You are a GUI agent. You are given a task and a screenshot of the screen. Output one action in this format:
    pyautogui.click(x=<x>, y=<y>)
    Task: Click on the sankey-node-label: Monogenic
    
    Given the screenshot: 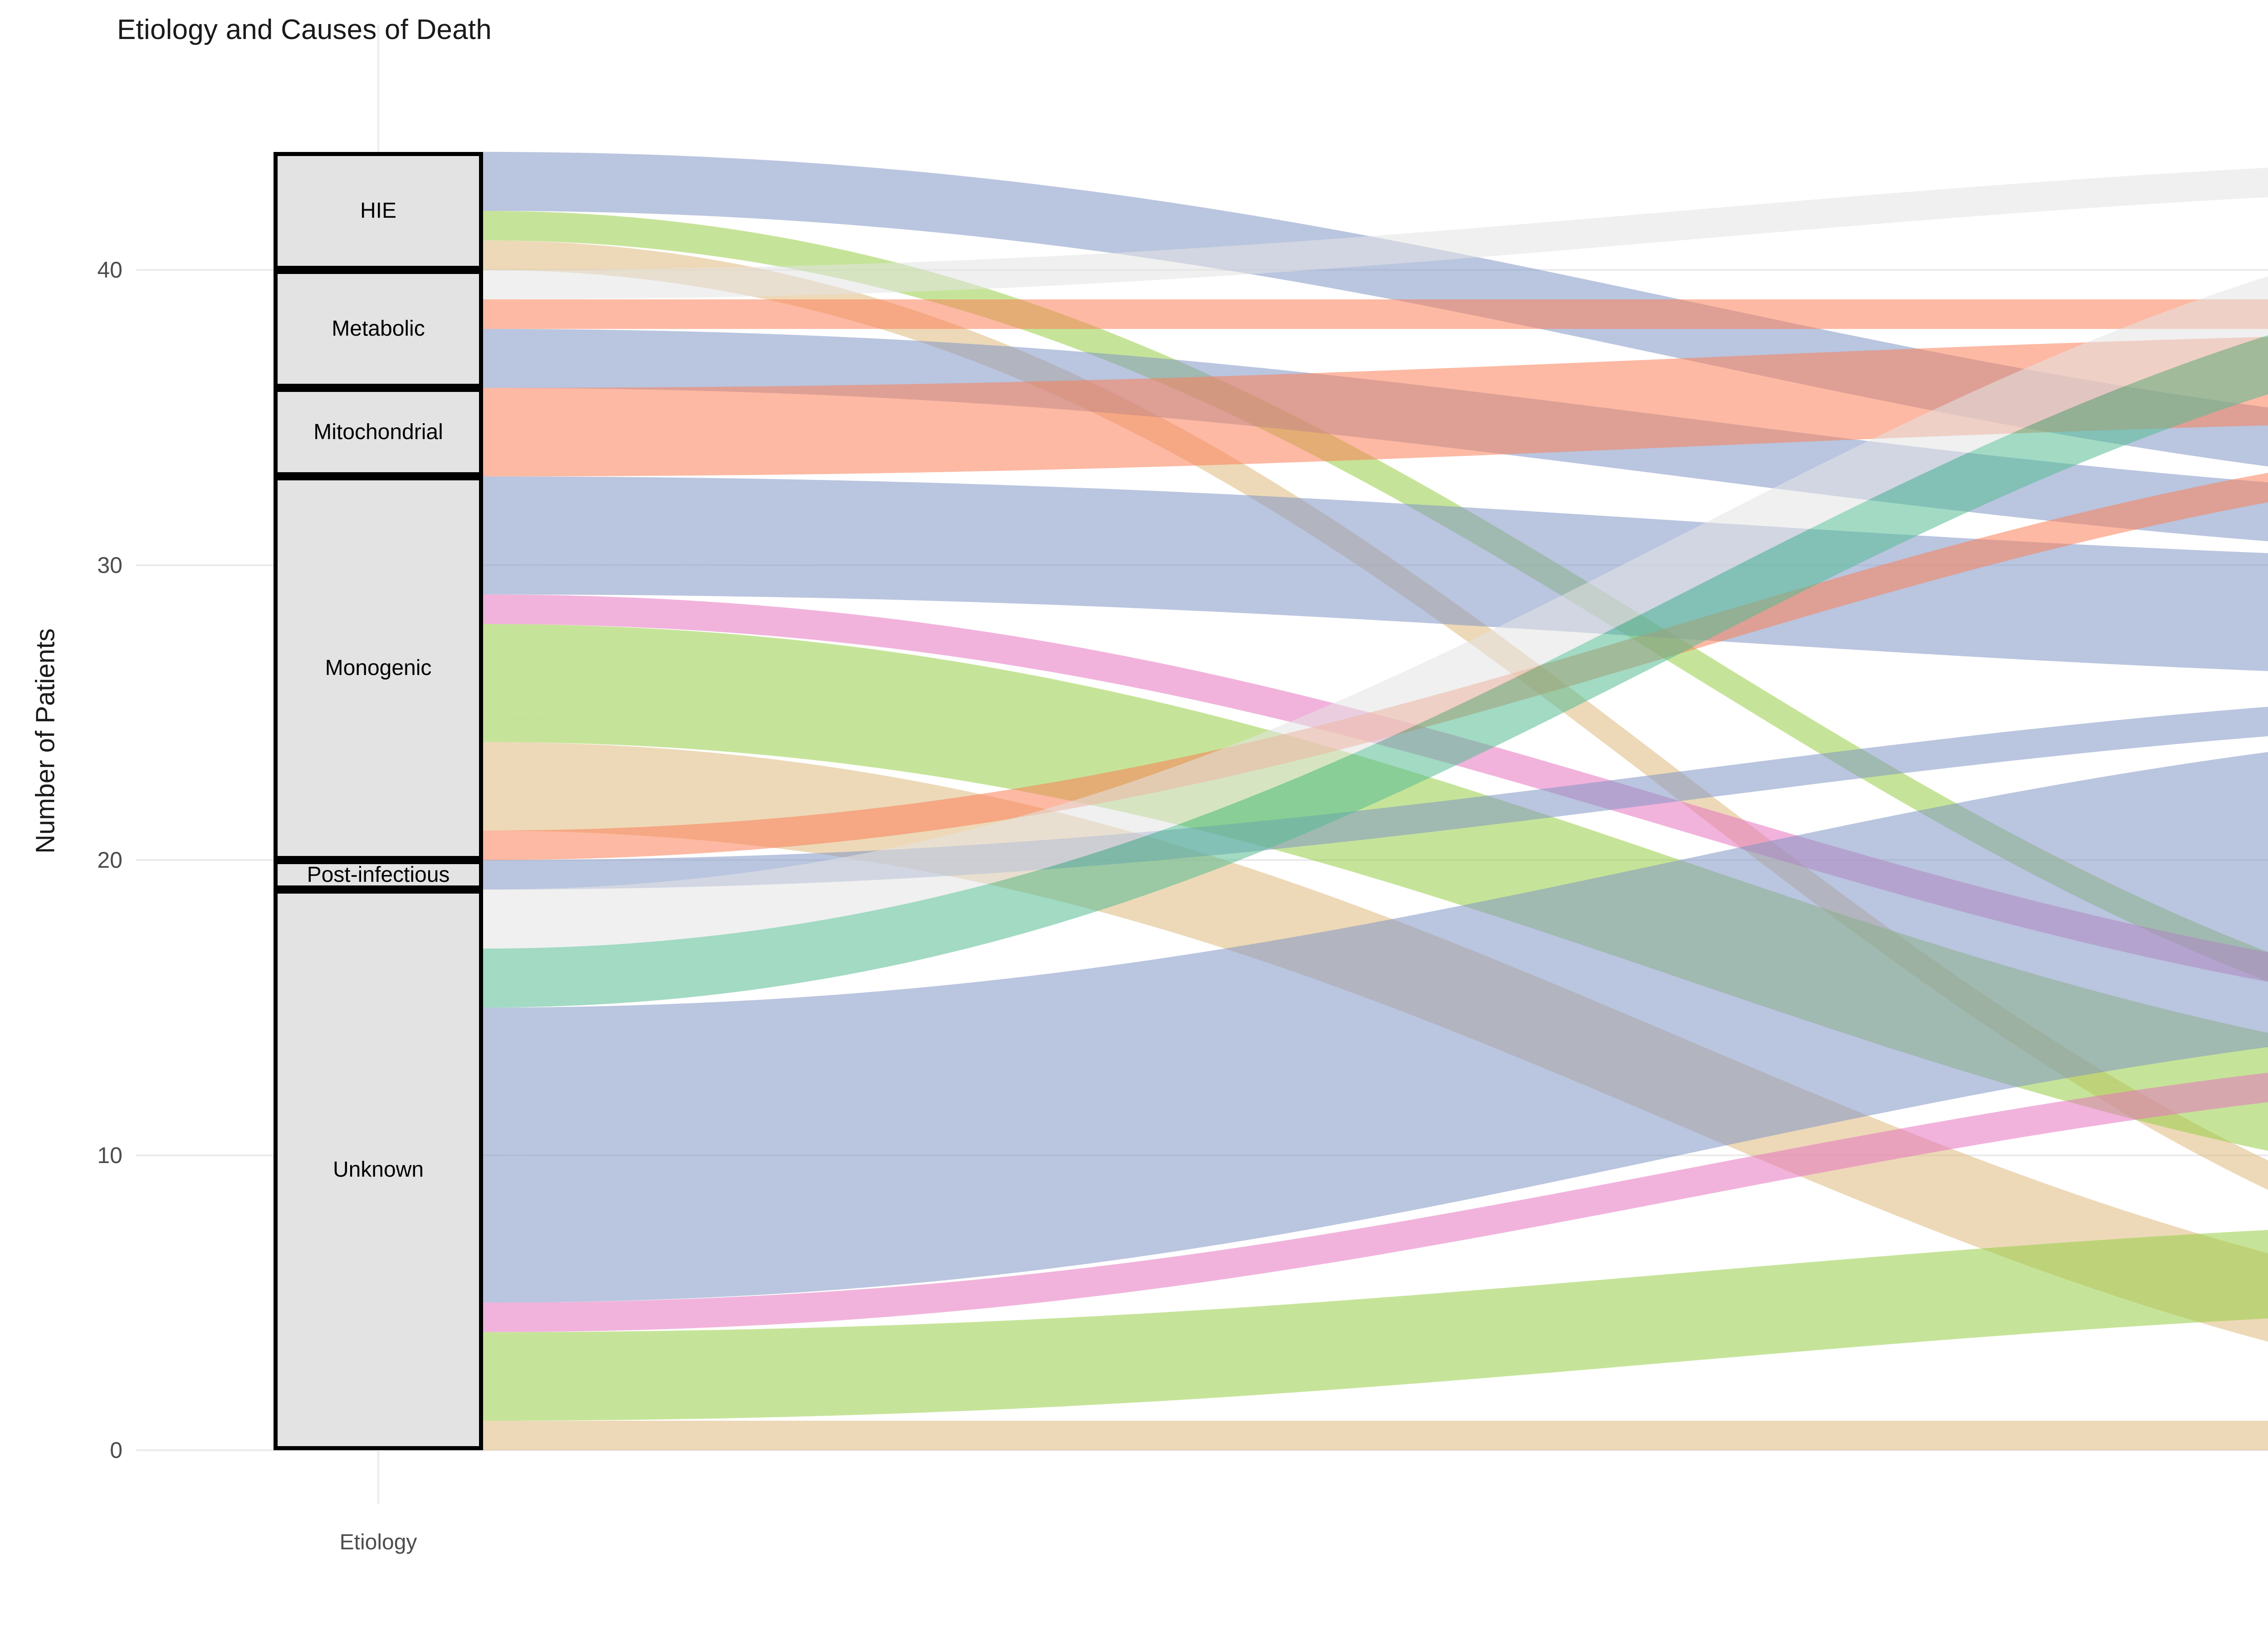 What is the action you would take?
    pyautogui.click(x=379, y=668)
    